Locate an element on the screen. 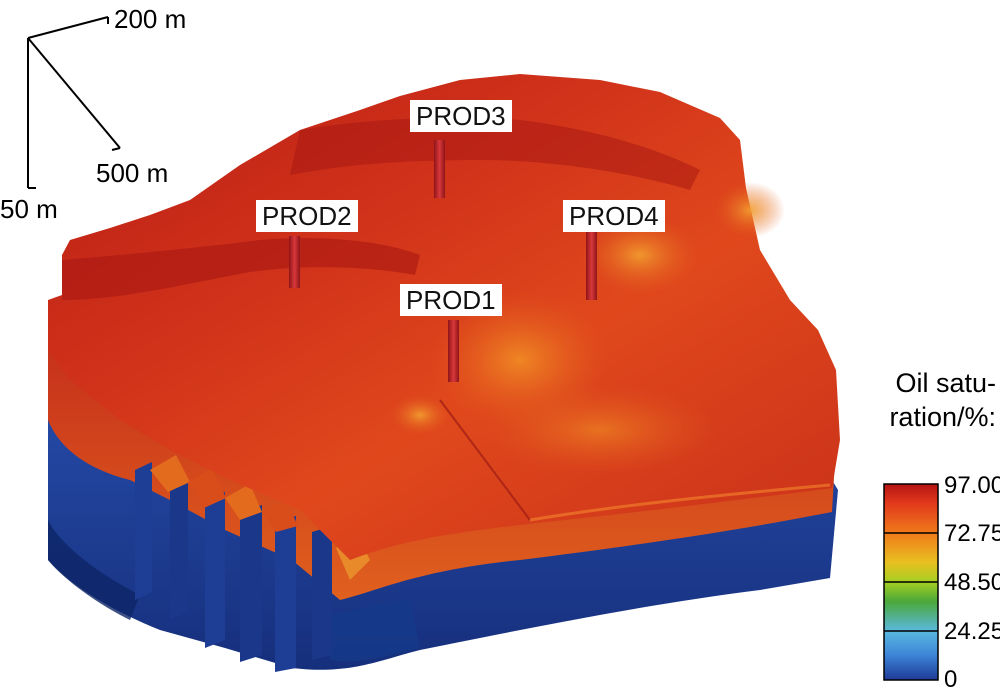  grid-pillars is located at coordinates (252, 563).